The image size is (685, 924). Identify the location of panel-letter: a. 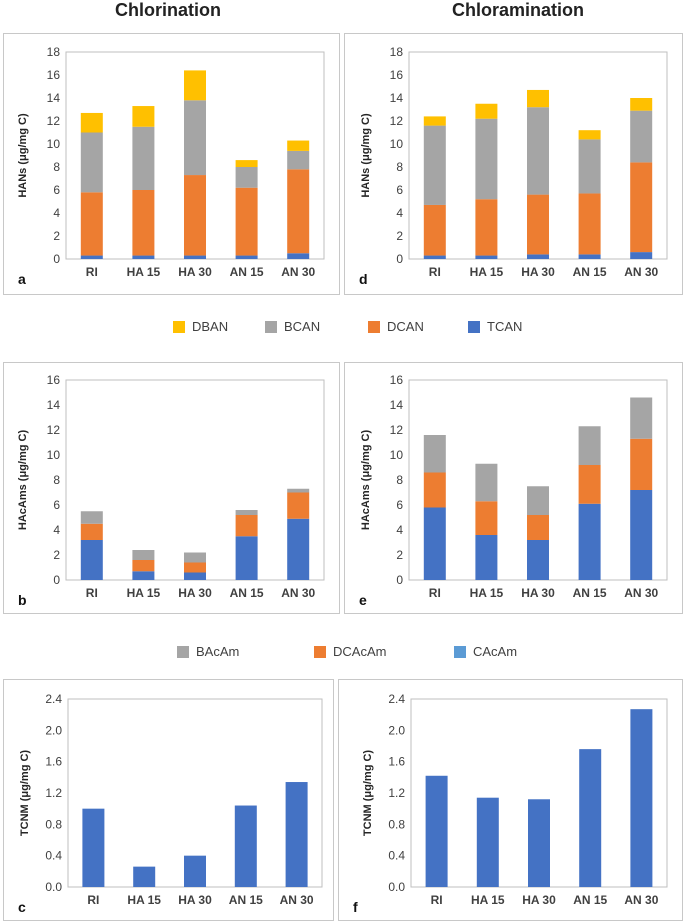
(22, 279).